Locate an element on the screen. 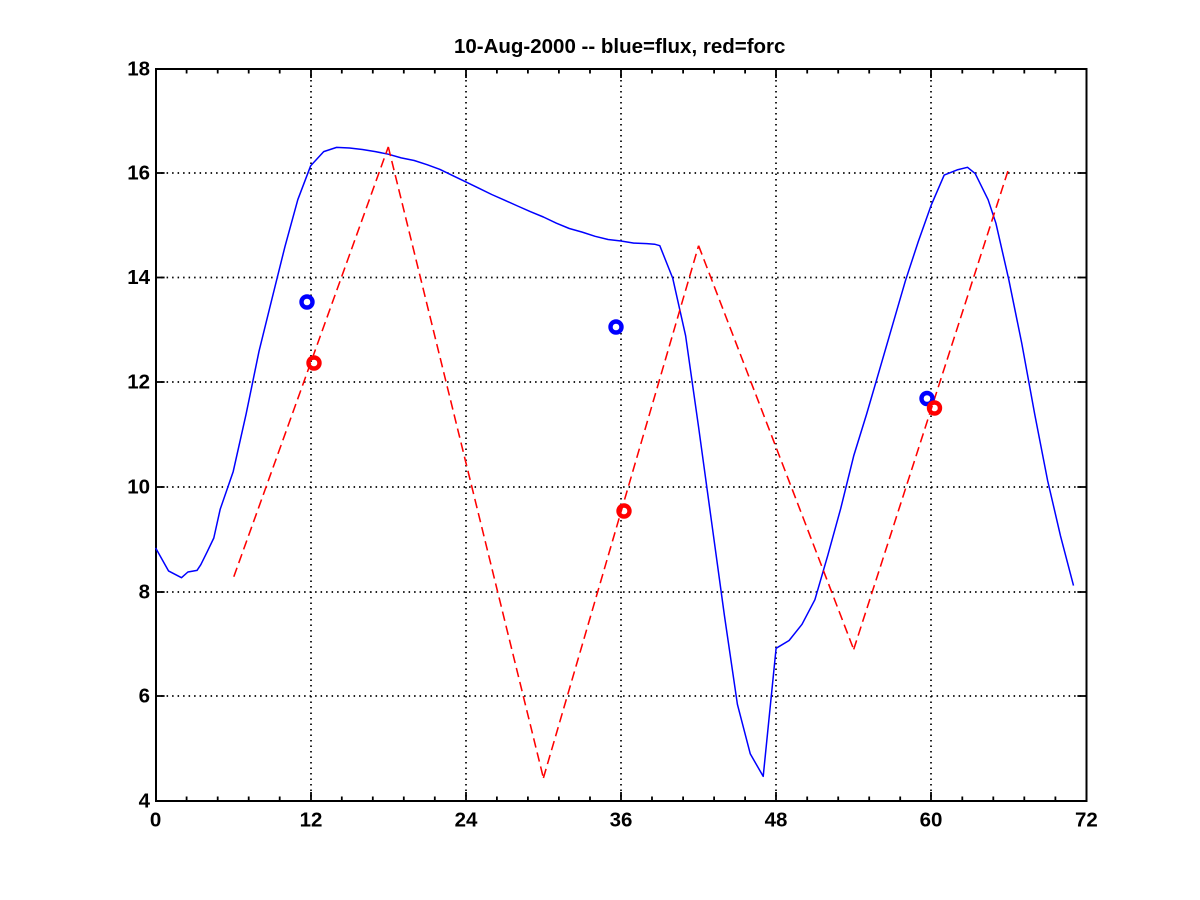 The width and height of the screenshot is (1200, 900). svg-text: 8 is located at coordinates (144, 592).